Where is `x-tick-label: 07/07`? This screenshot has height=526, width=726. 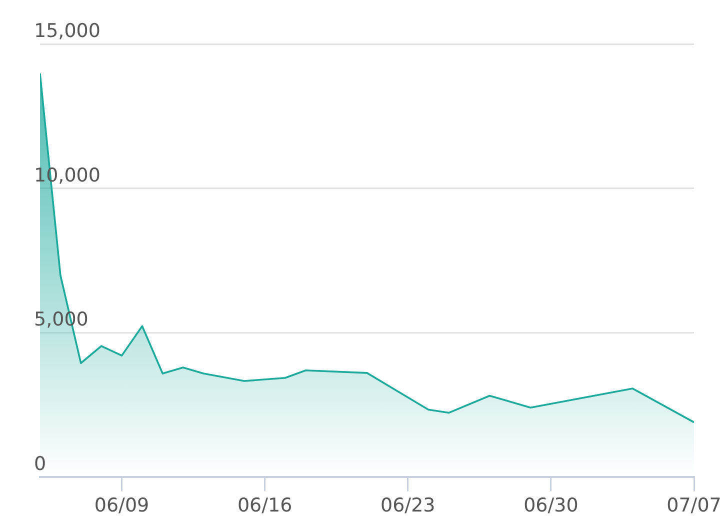
x-tick-label: 07/07 is located at coordinates (694, 505).